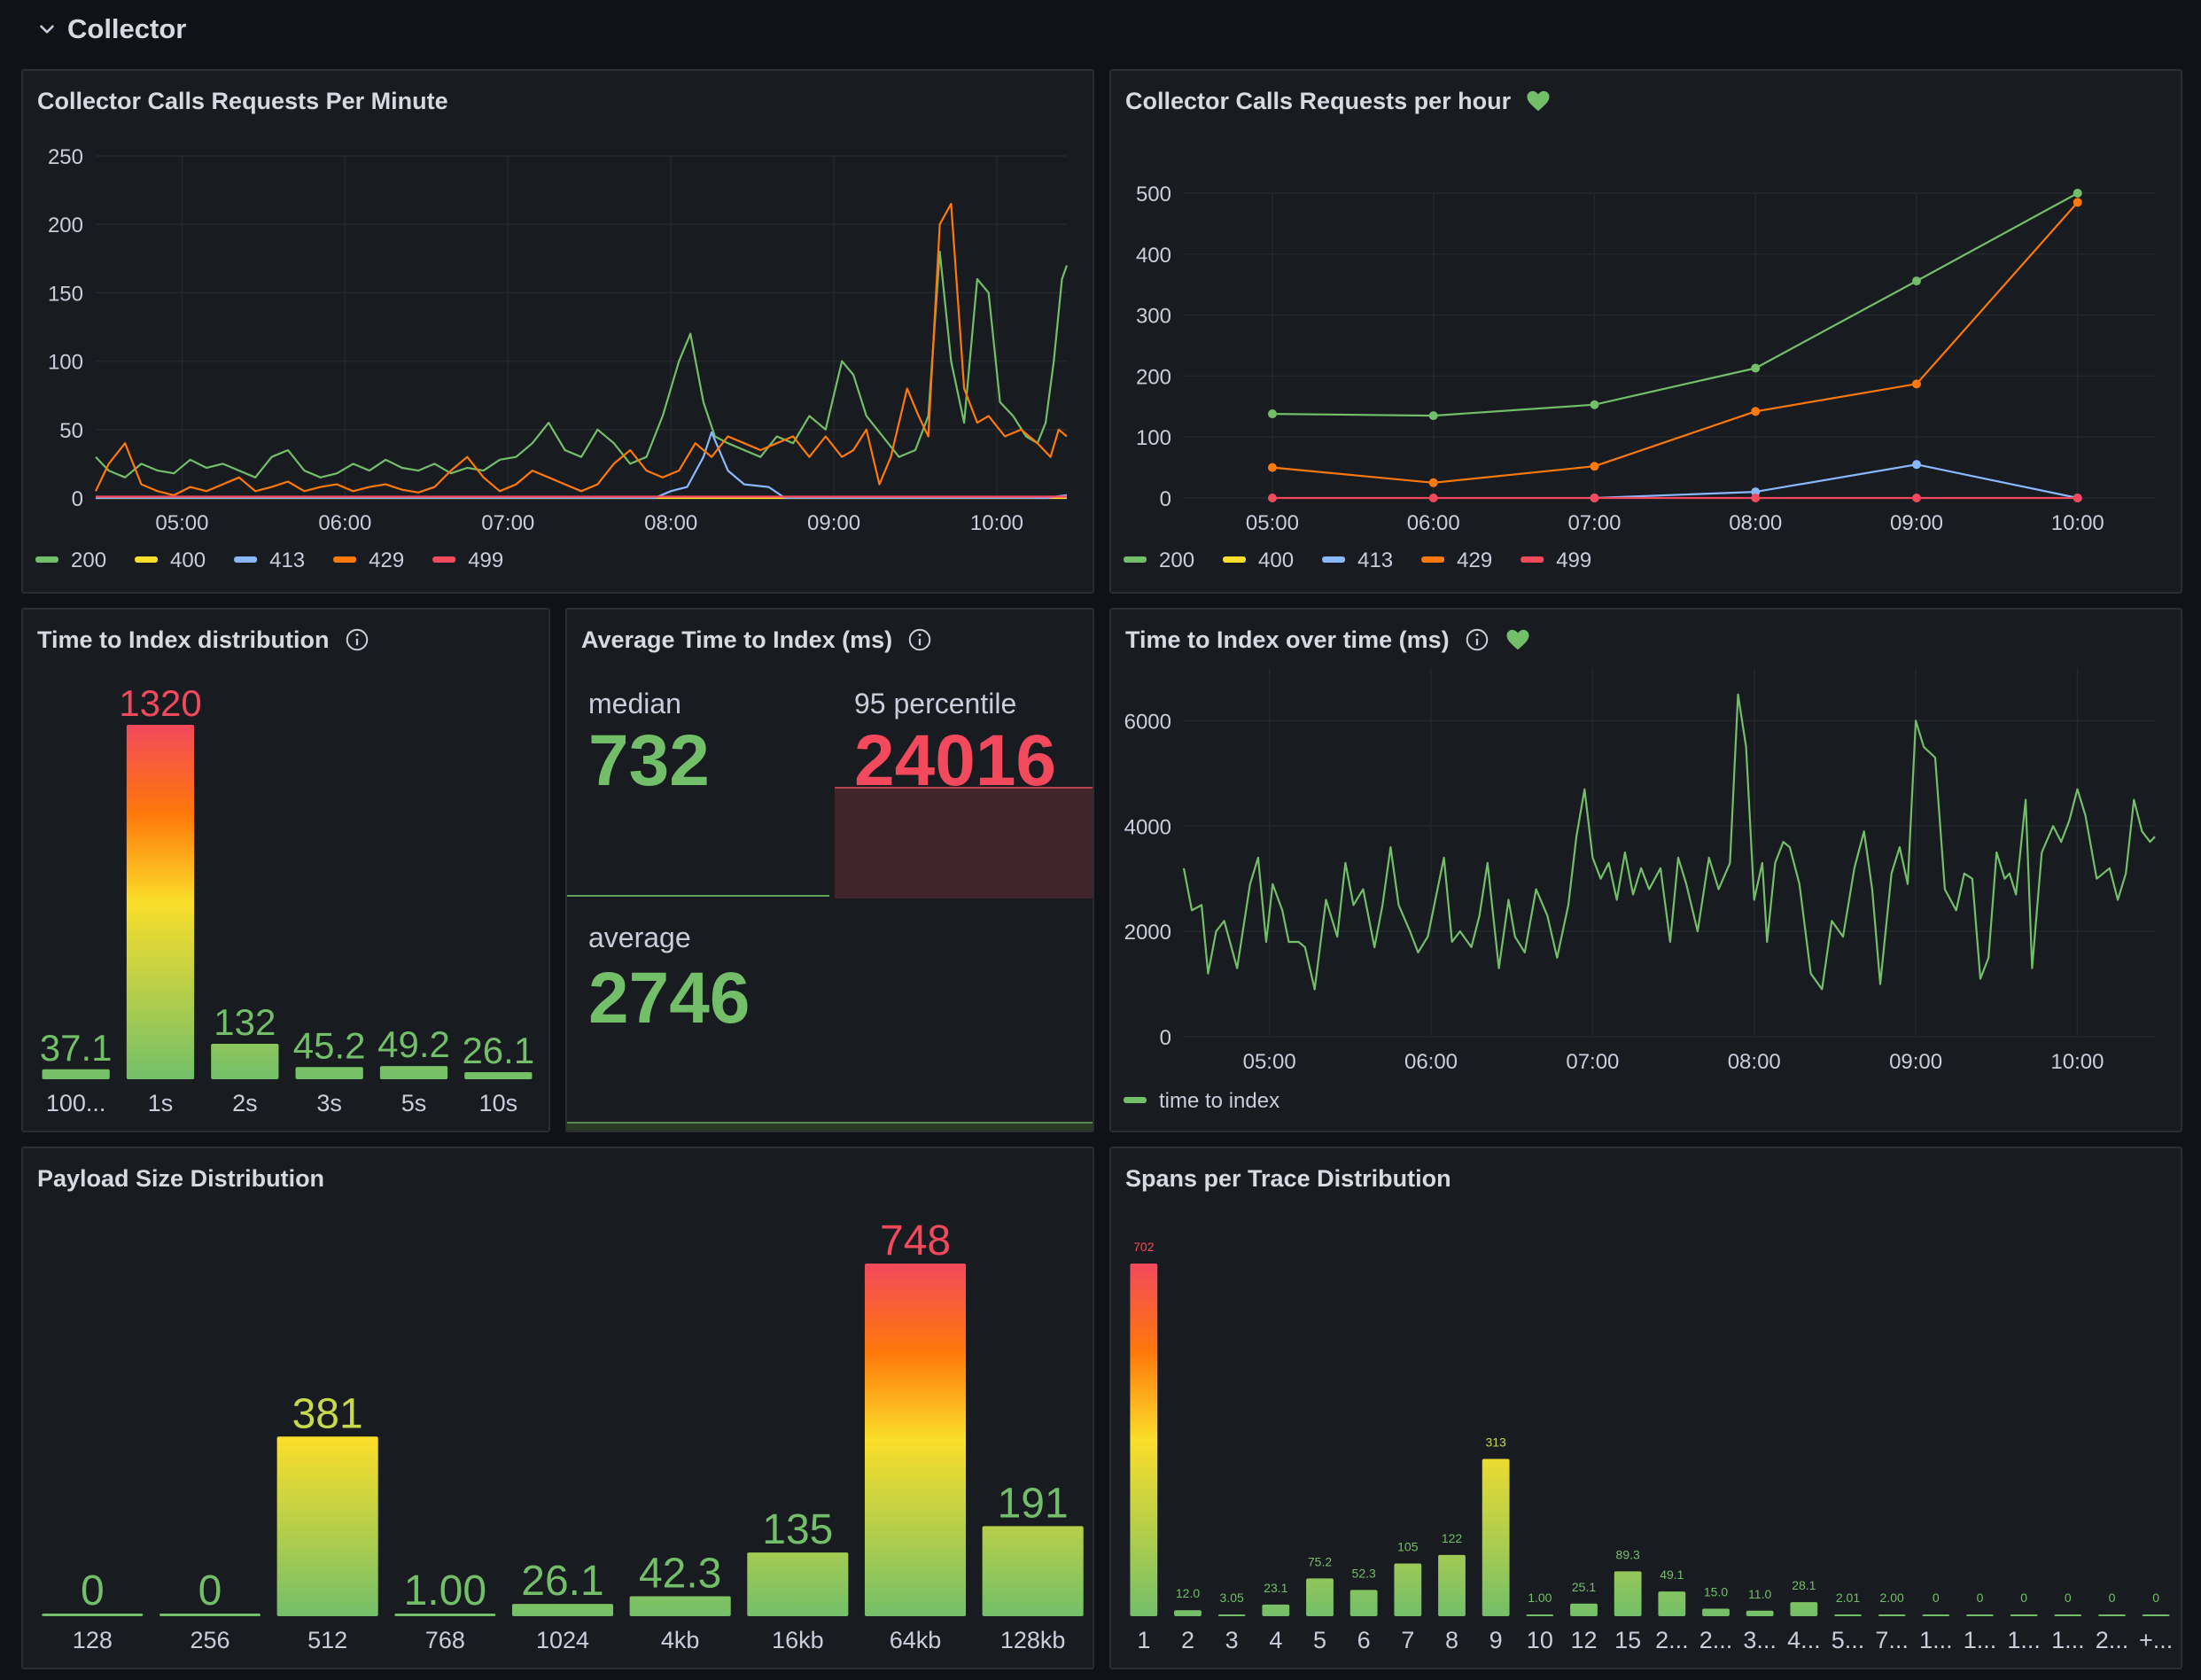 The width and height of the screenshot is (2201, 1680). Describe the element at coordinates (1275, 1588) in the screenshot. I see `bar-value-label: 23.1` at that location.